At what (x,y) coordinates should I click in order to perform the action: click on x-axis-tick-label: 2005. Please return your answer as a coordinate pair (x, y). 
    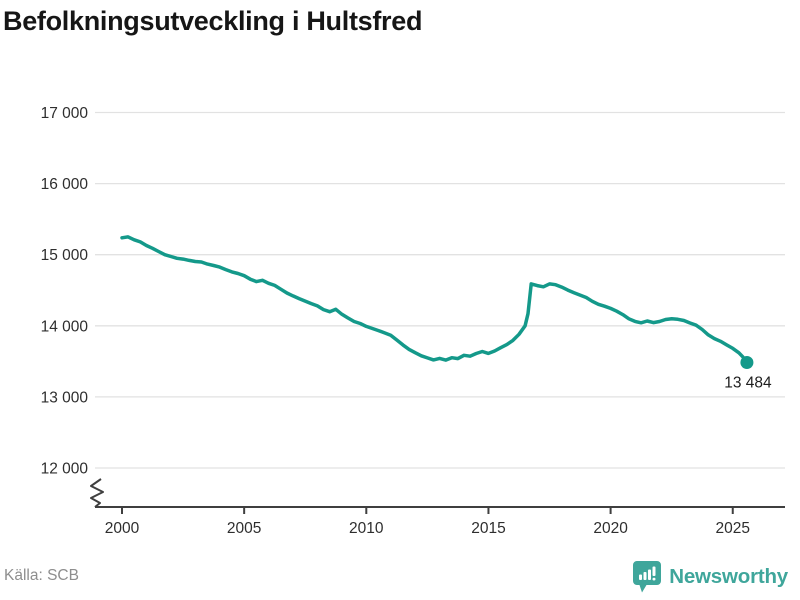
    Looking at the image, I should click on (244, 528).